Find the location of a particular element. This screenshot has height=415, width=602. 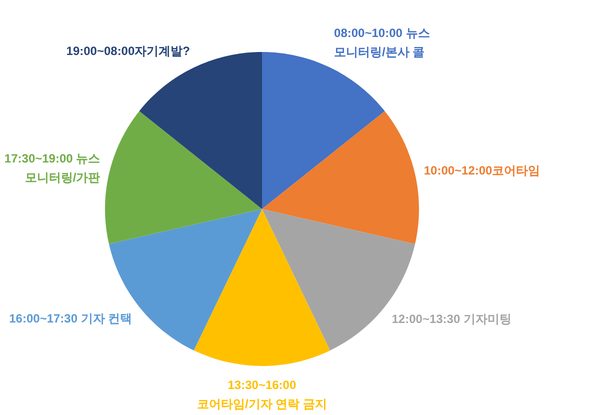

slice-label: 19:00~08:00자기계발? is located at coordinates (128, 51).